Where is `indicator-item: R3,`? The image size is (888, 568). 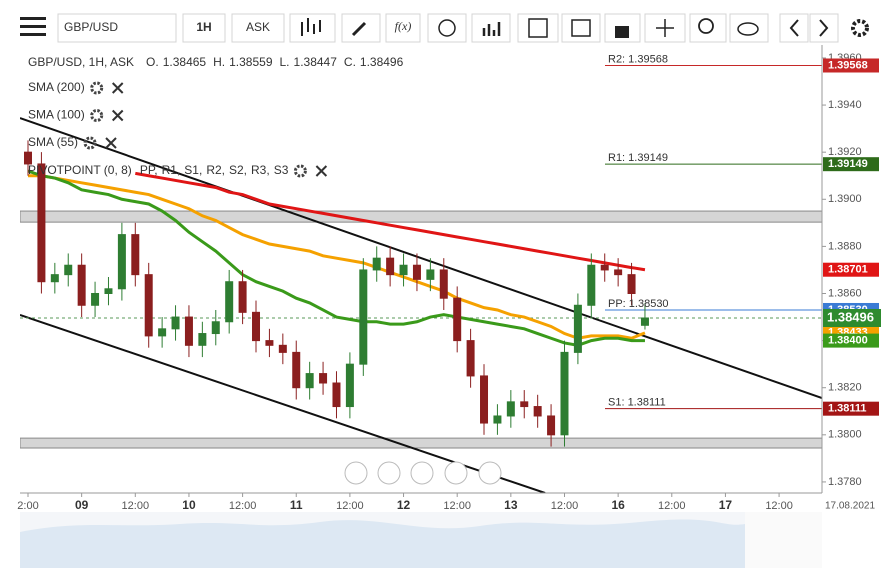 indicator-item: R3, is located at coordinates (260, 170).